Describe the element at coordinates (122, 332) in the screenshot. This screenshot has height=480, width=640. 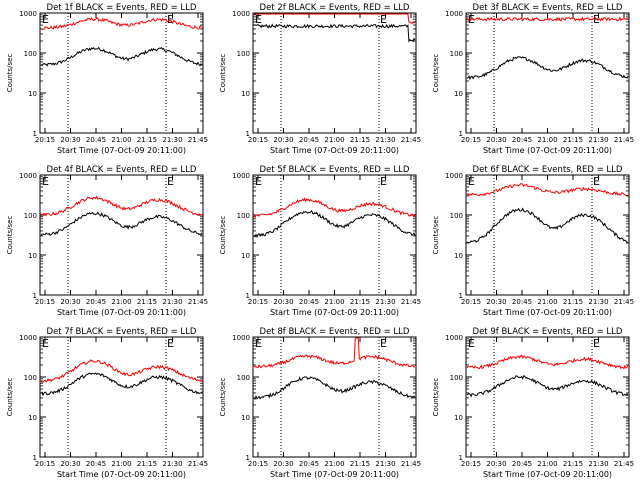
I see `chart-title: Det 7f BLACK = Events, RED = LLD` at that location.